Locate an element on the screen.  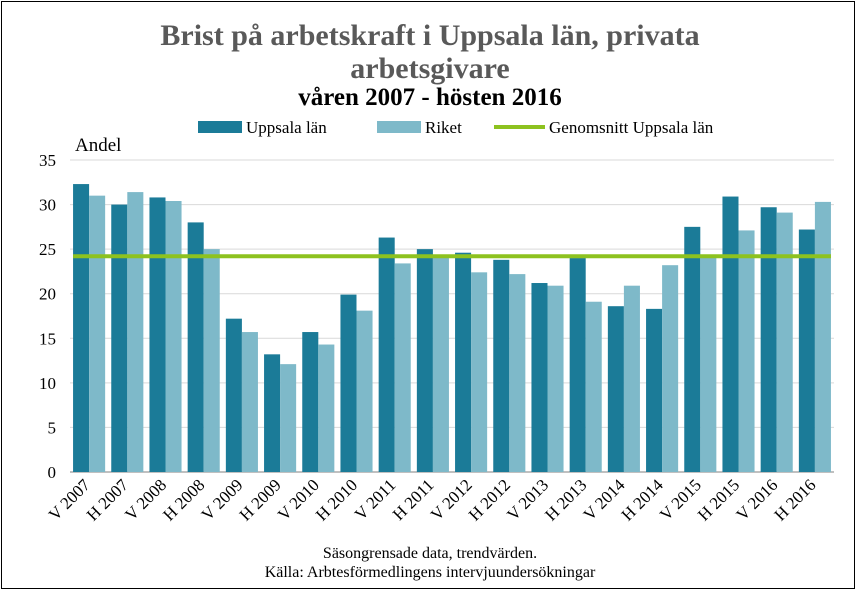
x-tick-label: V 2014 is located at coordinates (604, 499).